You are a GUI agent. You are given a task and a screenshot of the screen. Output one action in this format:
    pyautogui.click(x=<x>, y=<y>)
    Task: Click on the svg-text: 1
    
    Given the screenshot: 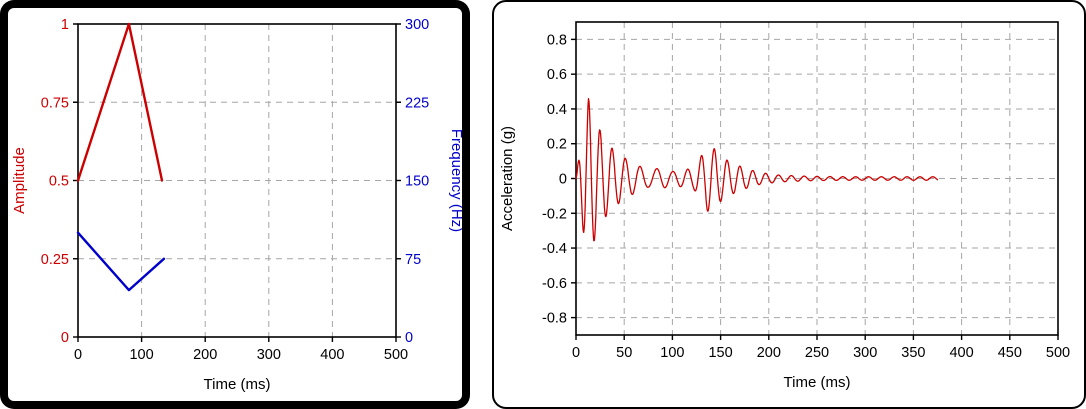 What is the action you would take?
    pyautogui.click(x=65, y=25)
    